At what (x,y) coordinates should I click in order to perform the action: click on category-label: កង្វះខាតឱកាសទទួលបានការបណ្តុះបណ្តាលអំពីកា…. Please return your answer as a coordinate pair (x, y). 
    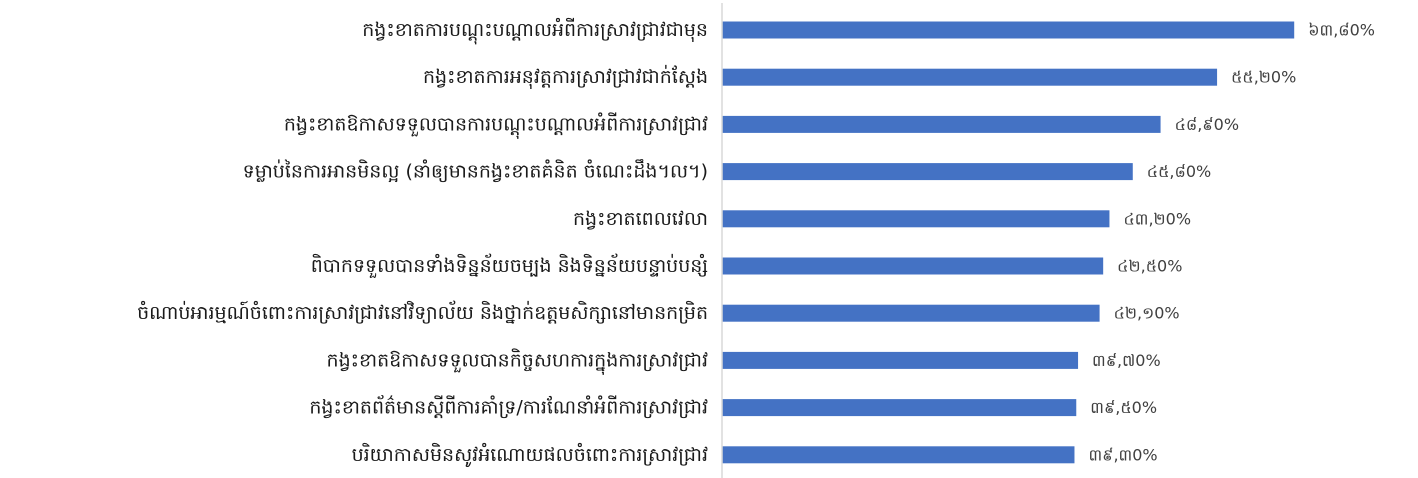
    Looking at the image, I should click on (496, 125).